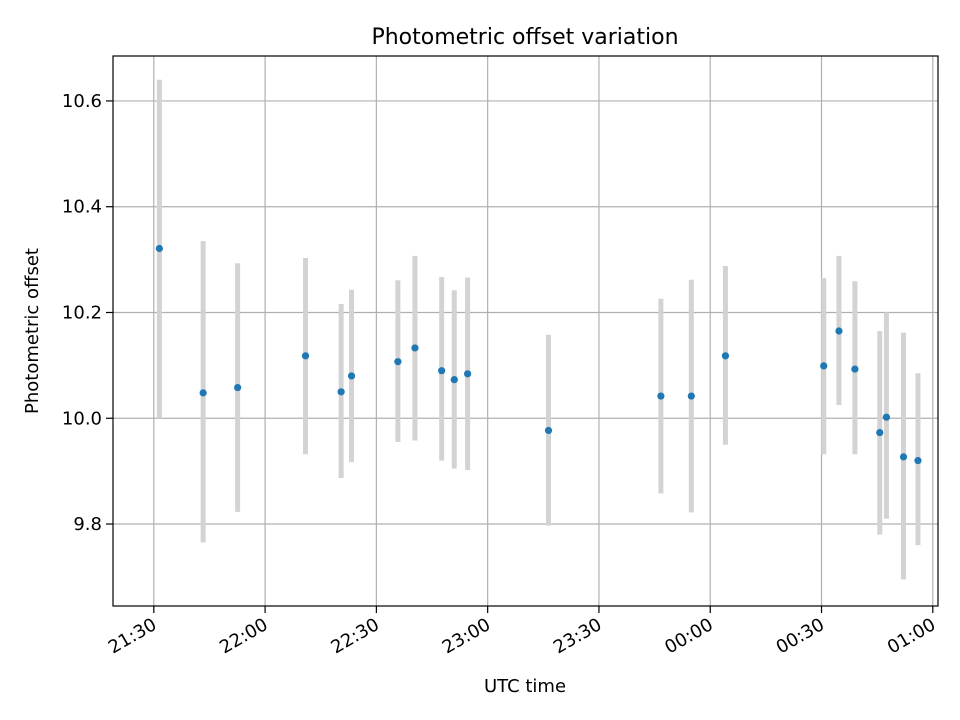 This screenshot has height=720, width=960. I want to click on y-tick-label: 10.4, so click(82, 207).